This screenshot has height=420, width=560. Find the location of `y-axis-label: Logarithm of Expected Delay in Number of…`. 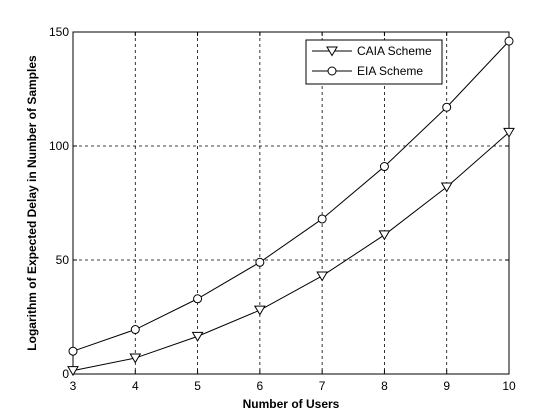

y-axis-label: Logarithm of Expected Delay in Number of… is located at coordinates (32, 203).